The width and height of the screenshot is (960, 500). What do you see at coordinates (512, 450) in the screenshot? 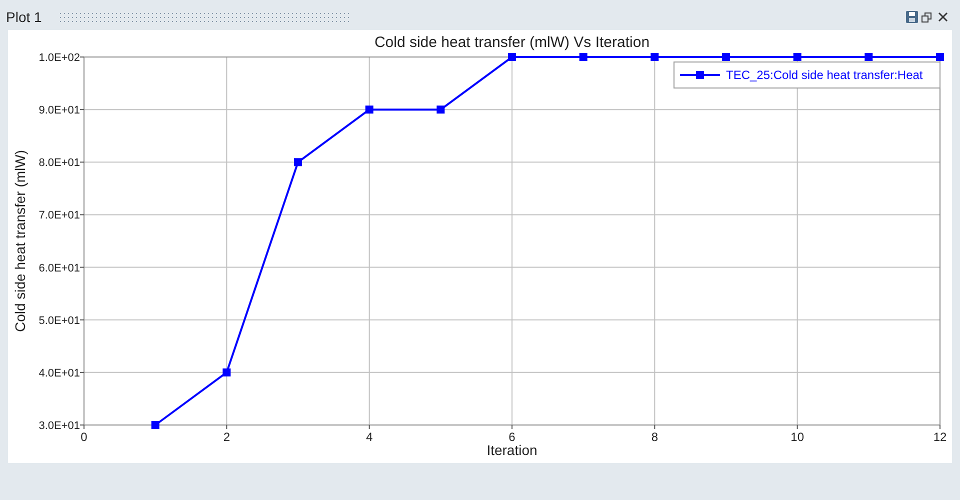
I see `x-axis-title: Iteration` at bounding box center [512, 450].